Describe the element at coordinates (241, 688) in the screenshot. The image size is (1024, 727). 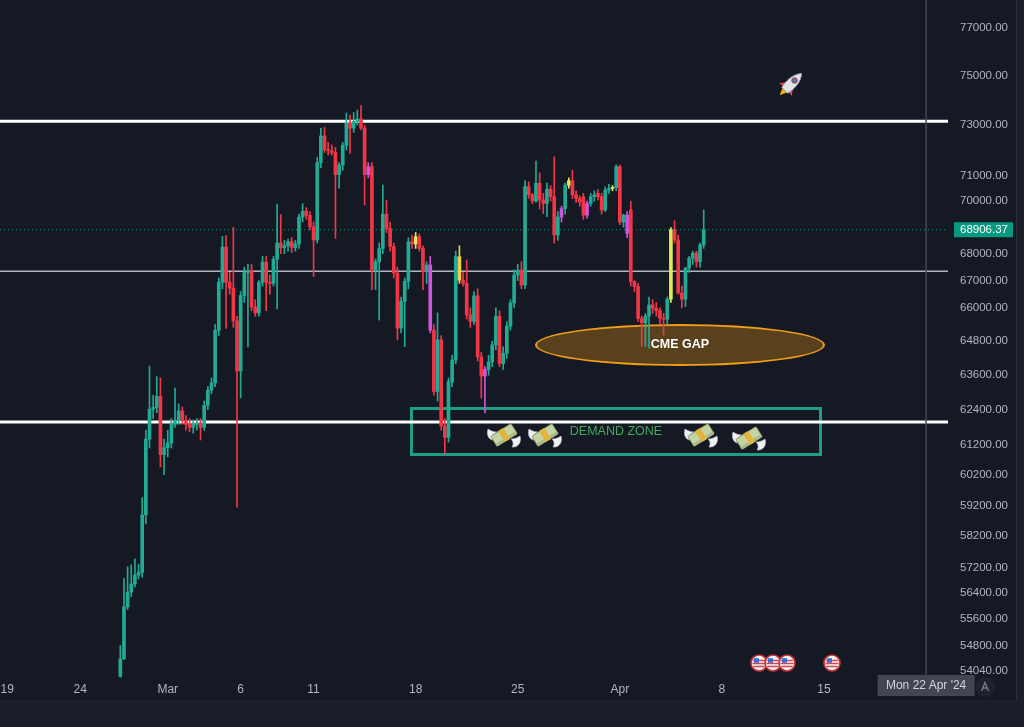
I see `x-tick-label: 6` at that location.